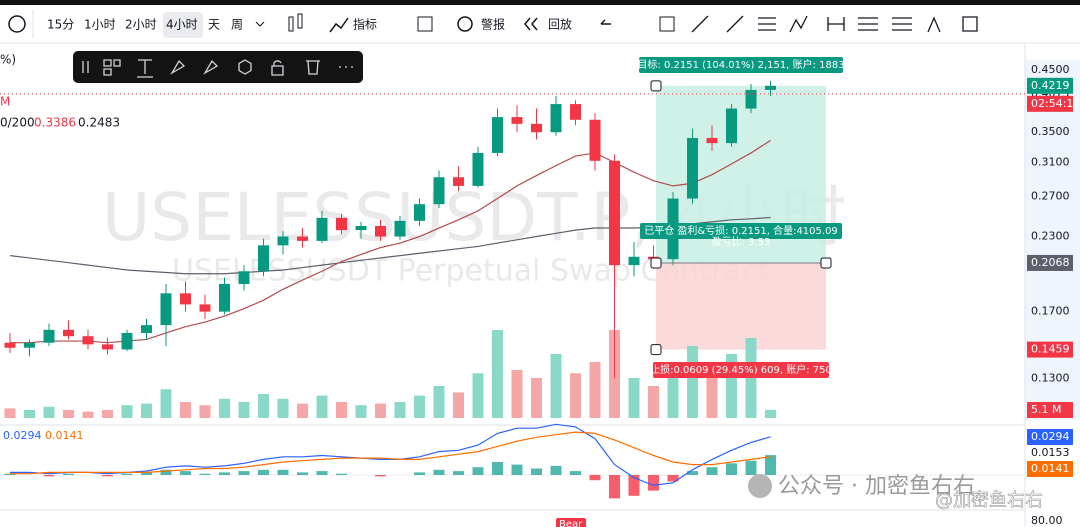  I want to click on add-icon, so click(17, 24).